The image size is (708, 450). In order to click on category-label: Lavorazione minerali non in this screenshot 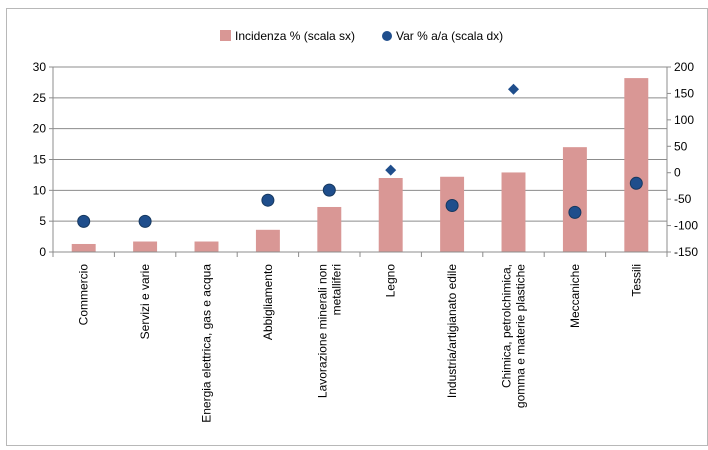, I will do `click(322, 331)`.